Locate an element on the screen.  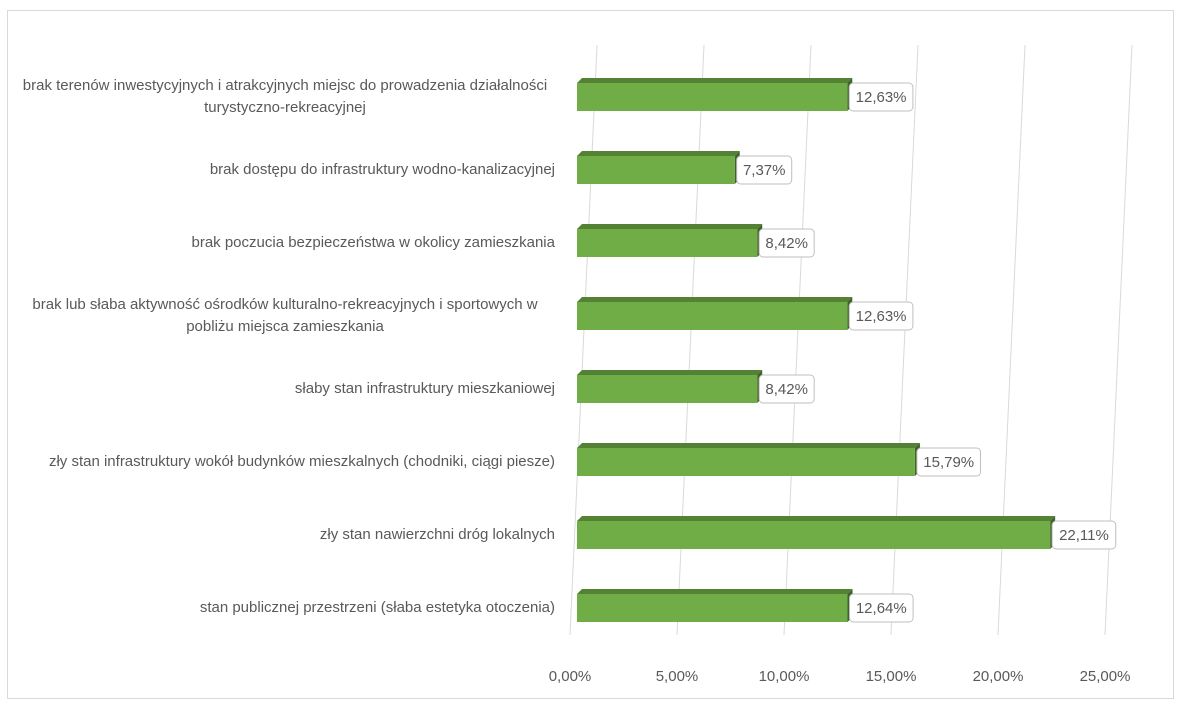
value-label: 15,79% is located at coordinates (948, 462).